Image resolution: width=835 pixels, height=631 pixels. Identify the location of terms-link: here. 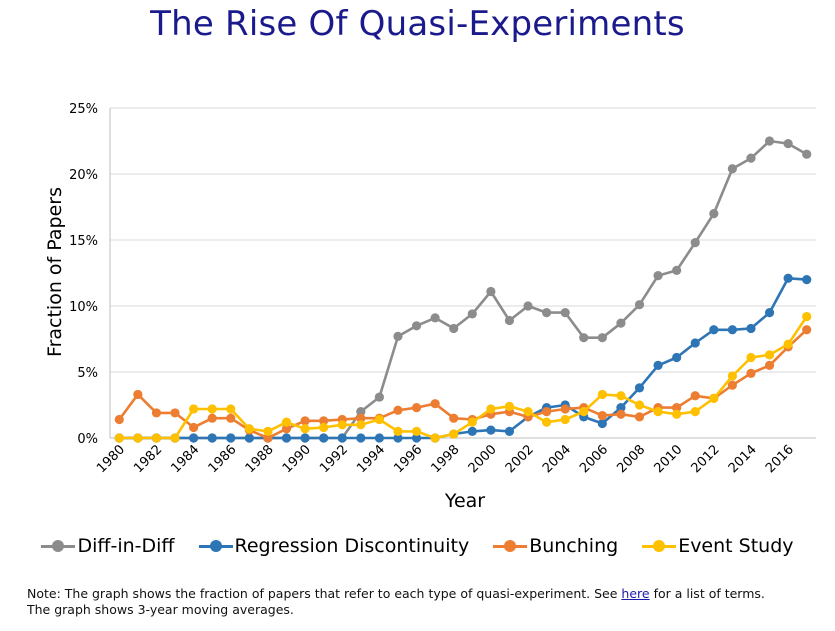
(635, 593).